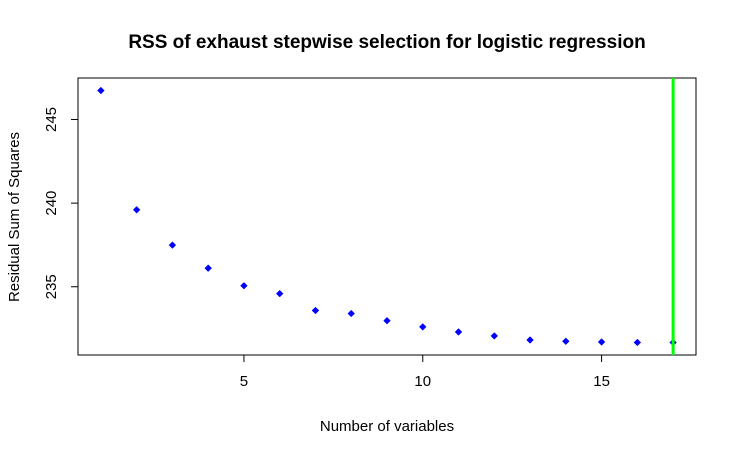  I want to click on x-tick-label: 15, so click(601, 381).